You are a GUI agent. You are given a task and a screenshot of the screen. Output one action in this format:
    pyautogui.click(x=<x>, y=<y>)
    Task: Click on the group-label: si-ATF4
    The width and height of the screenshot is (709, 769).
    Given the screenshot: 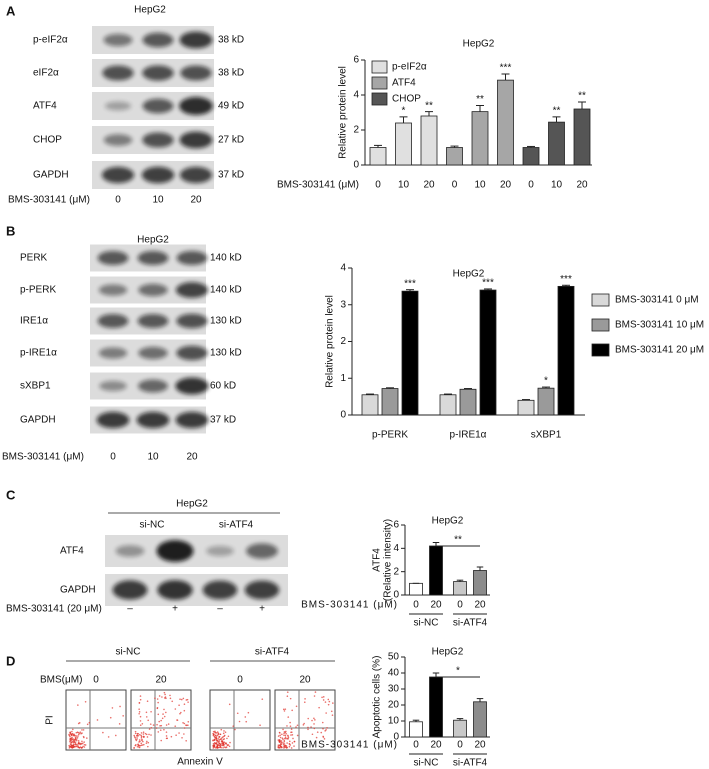 What is the action you would take?
    pyautogui.click(x=470, y=763)
    